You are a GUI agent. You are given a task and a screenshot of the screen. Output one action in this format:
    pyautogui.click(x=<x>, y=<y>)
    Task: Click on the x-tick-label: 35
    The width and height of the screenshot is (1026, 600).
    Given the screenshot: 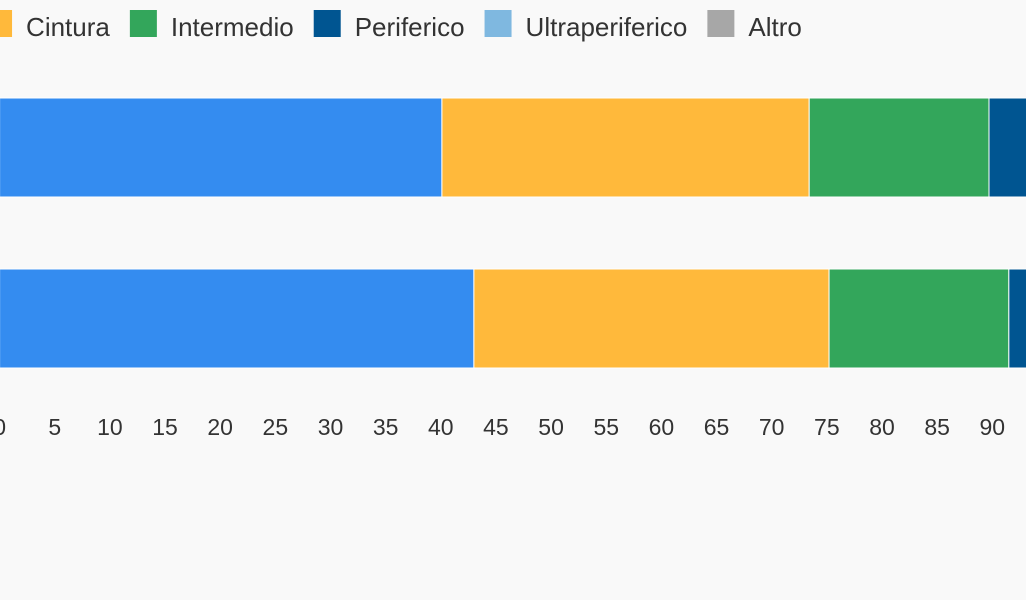 What is the action you would take?
    pyautogui.click(x=386, y=427)
    